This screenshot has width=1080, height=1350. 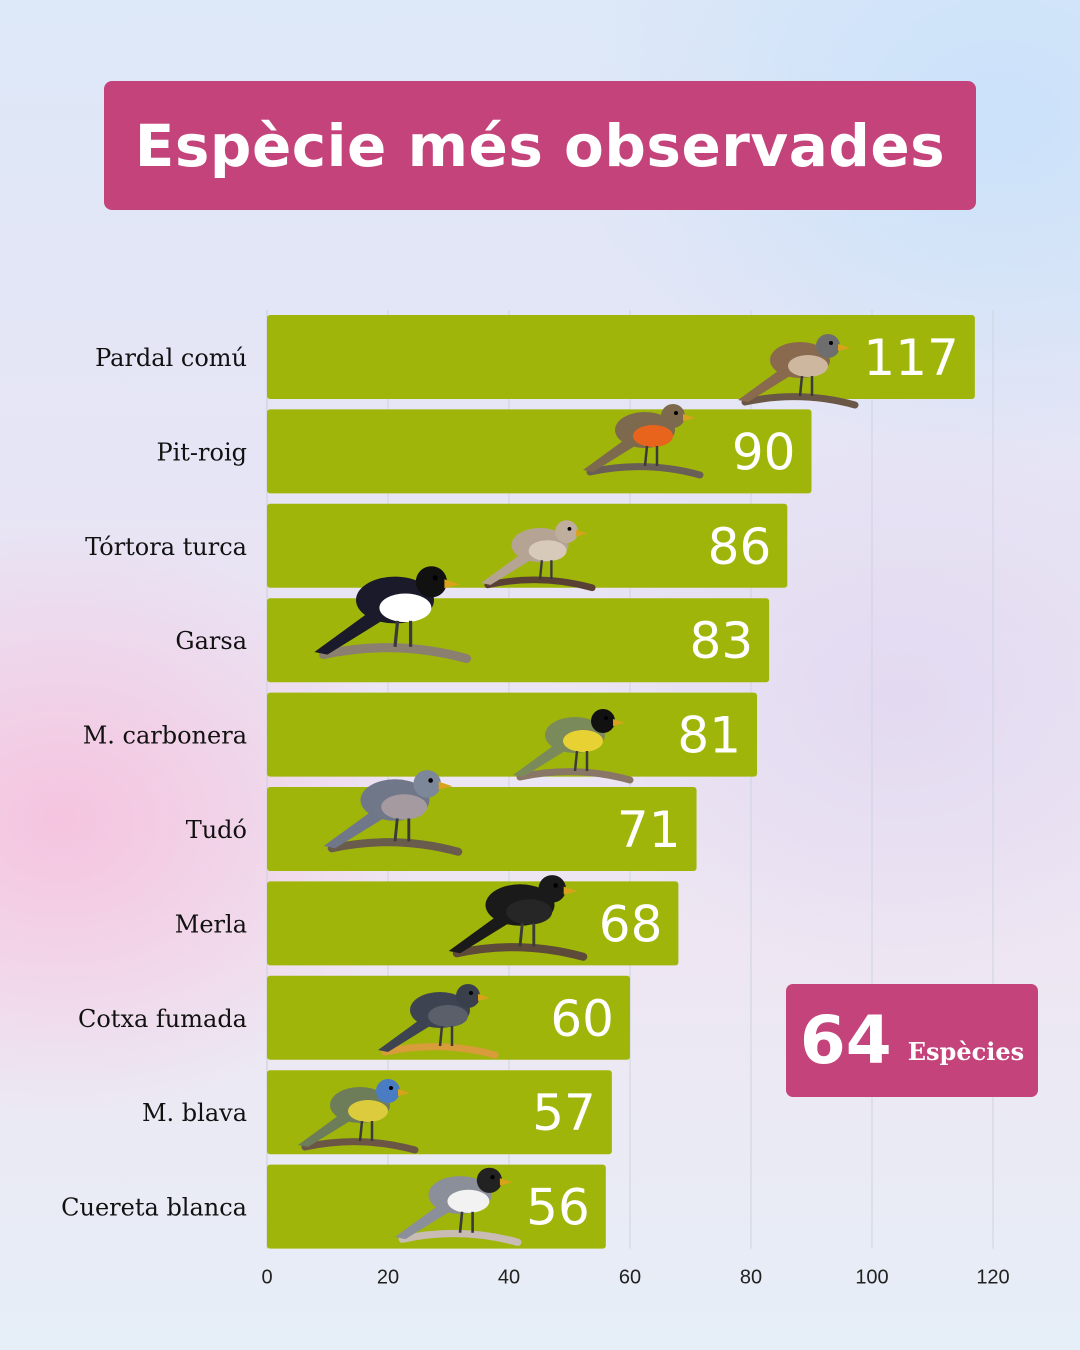 What do you see at coordinates (216, 830) in the screenshot?
I see `category-label: Tudó` at bounding box center [216, 830].